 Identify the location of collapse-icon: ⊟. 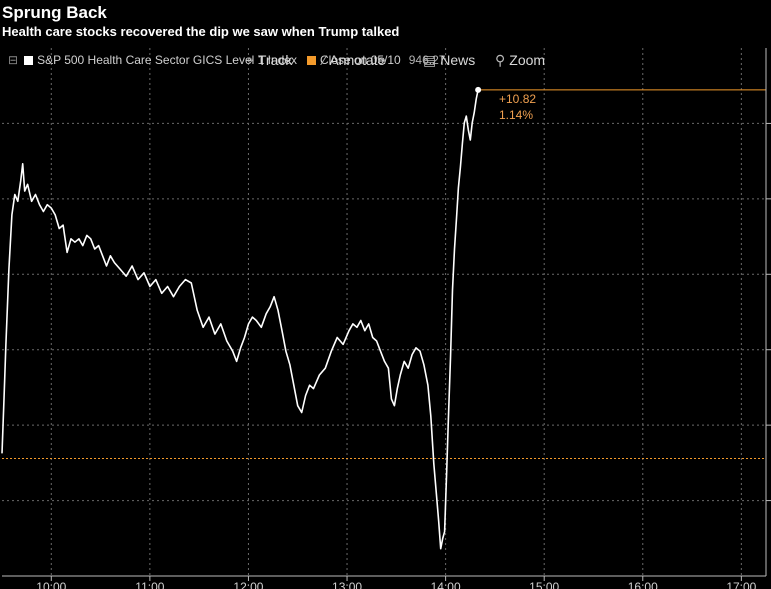
(13, 60).